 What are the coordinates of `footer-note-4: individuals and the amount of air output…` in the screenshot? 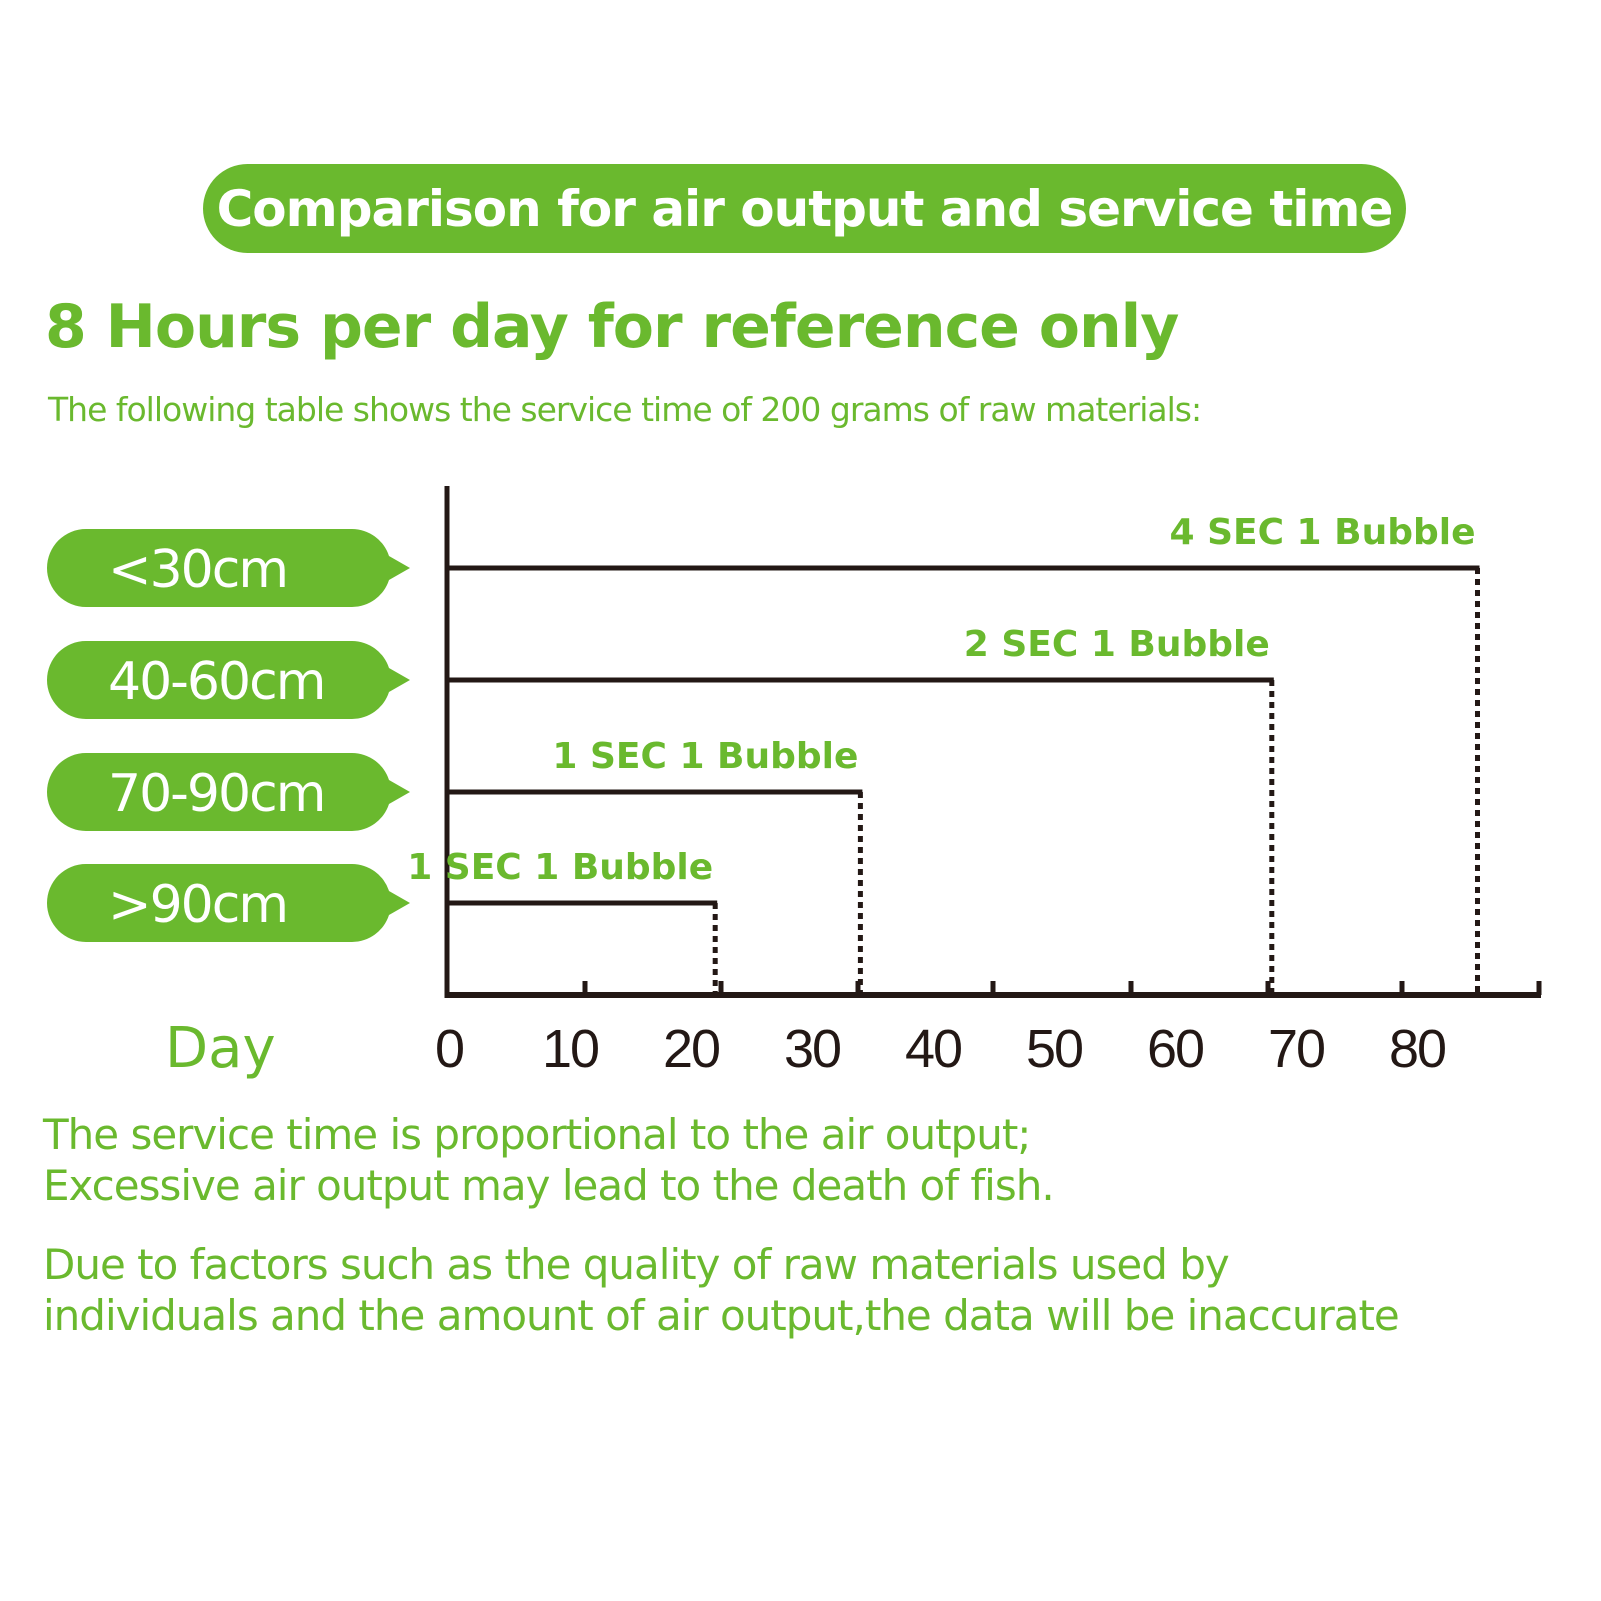 It's located at (721, 1315).